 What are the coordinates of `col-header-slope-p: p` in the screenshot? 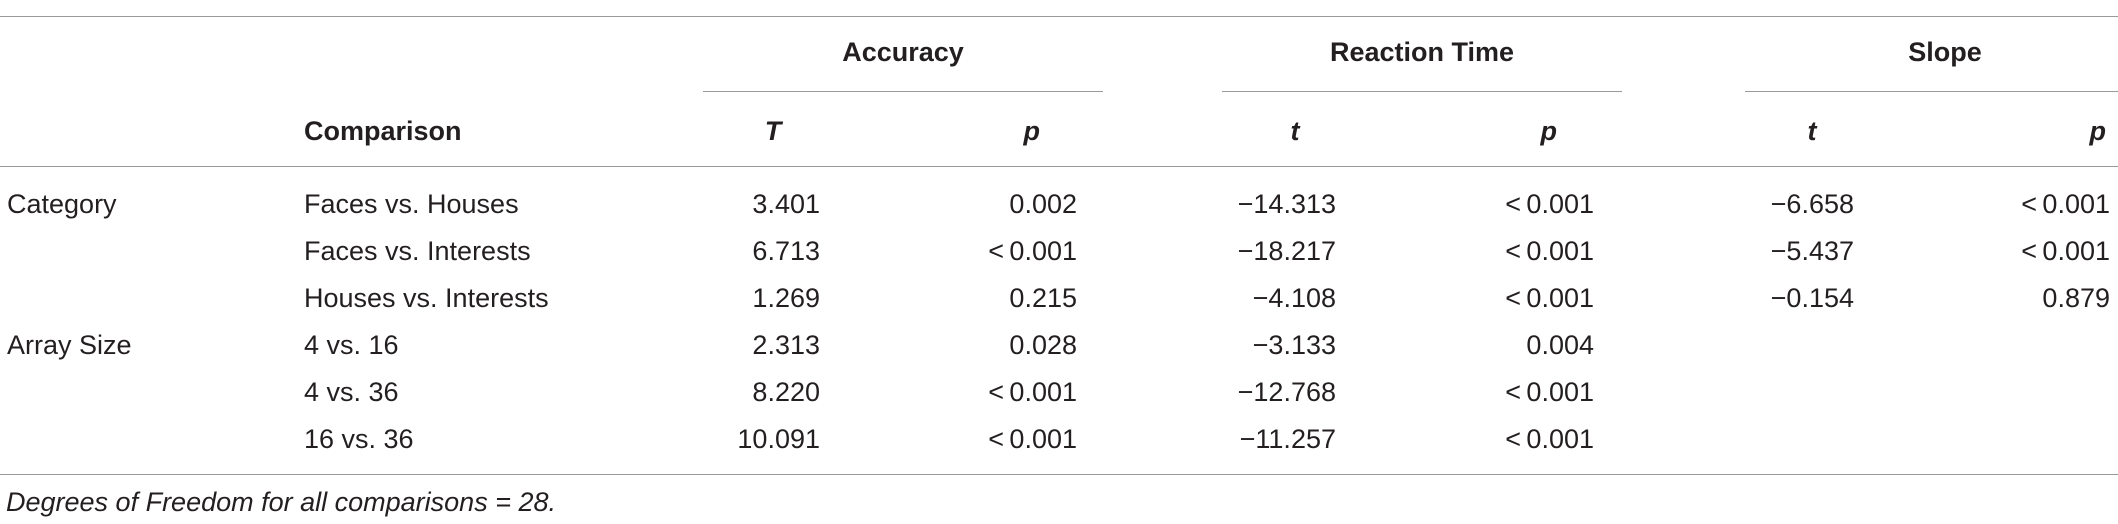 It's located at (2098, 131).